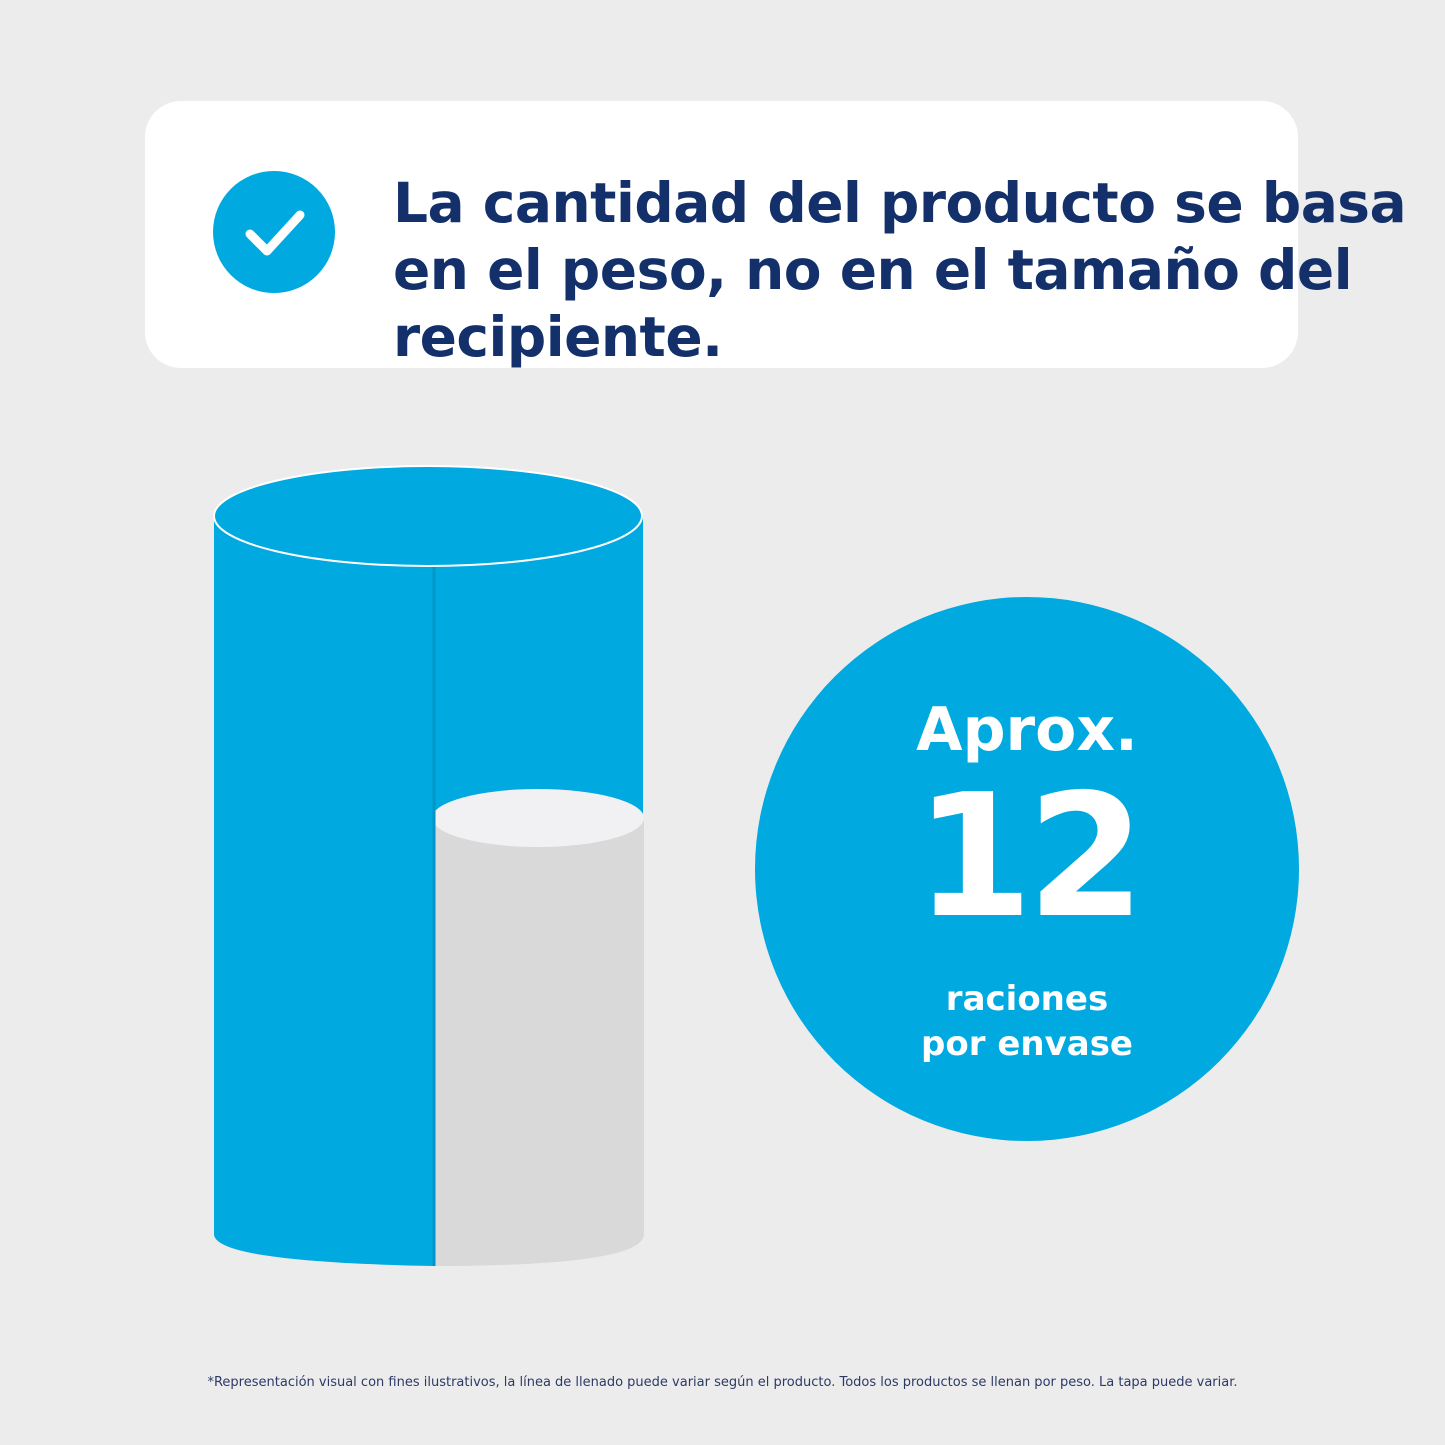  I want to click on serving-caption-line1: raciones, so click(1027, 999).